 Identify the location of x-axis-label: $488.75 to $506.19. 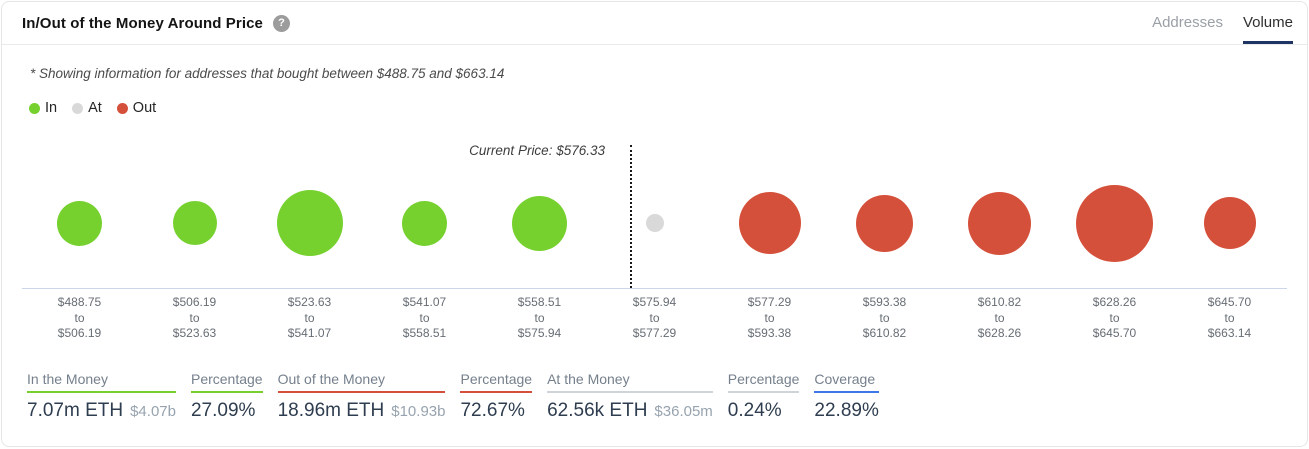
(79, 317).